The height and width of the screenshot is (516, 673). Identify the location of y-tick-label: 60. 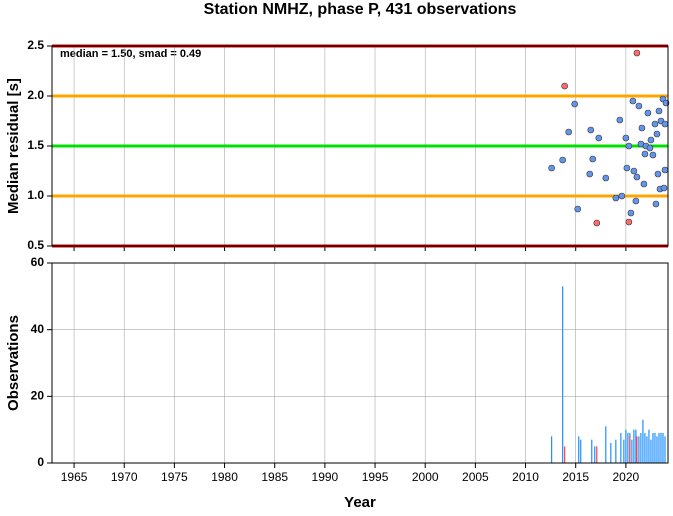
(38, 262).